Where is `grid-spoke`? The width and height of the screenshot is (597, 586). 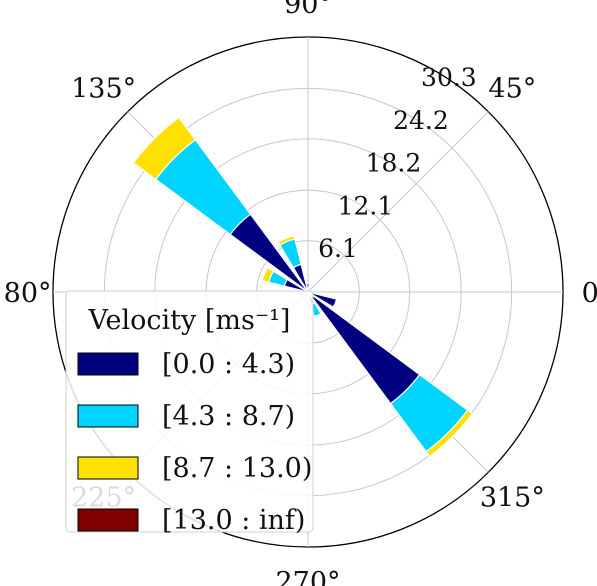
grid-spoke is located at coordinates (398, 202).